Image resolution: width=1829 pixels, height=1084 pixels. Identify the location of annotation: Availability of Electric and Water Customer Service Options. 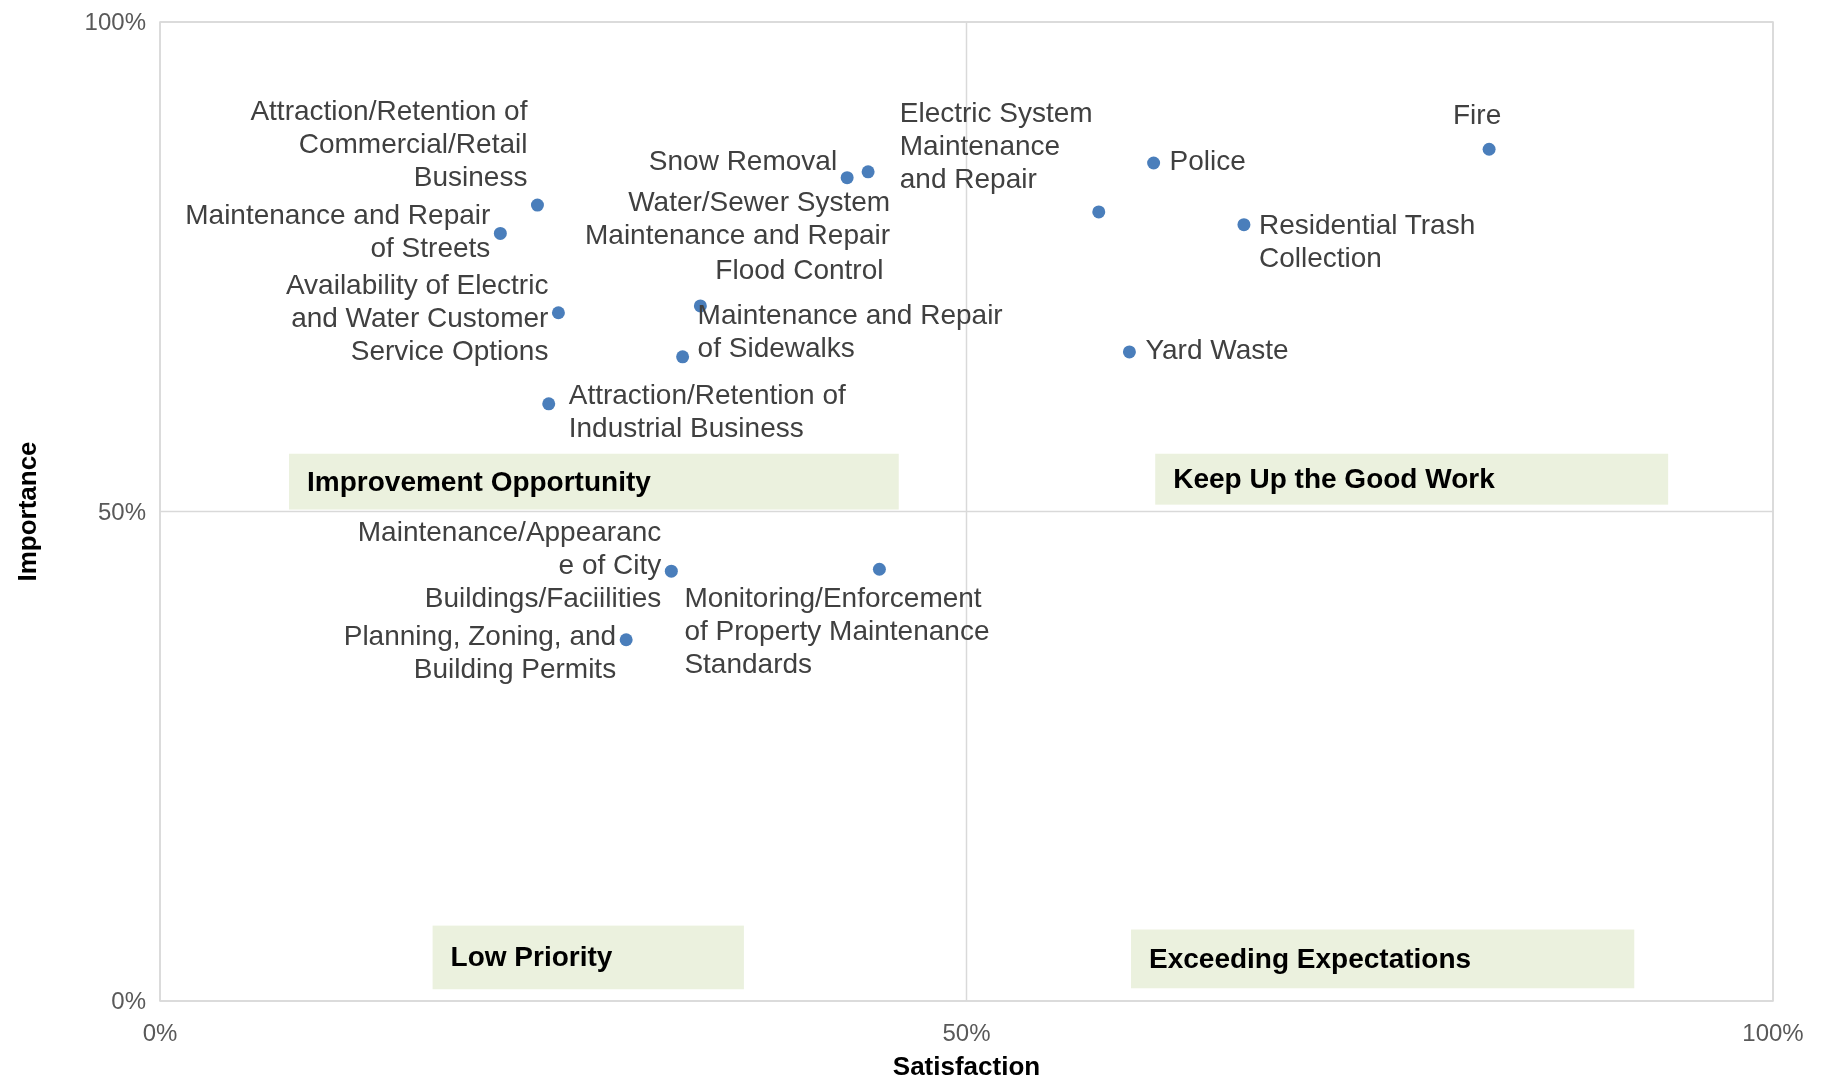
(417, 317).